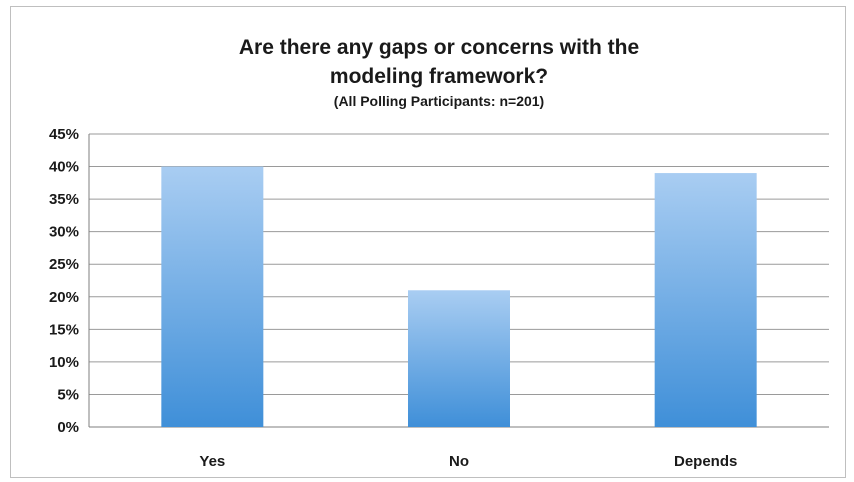  I want to click on x-category-labels: Yes No Depends, so click(468, 461).